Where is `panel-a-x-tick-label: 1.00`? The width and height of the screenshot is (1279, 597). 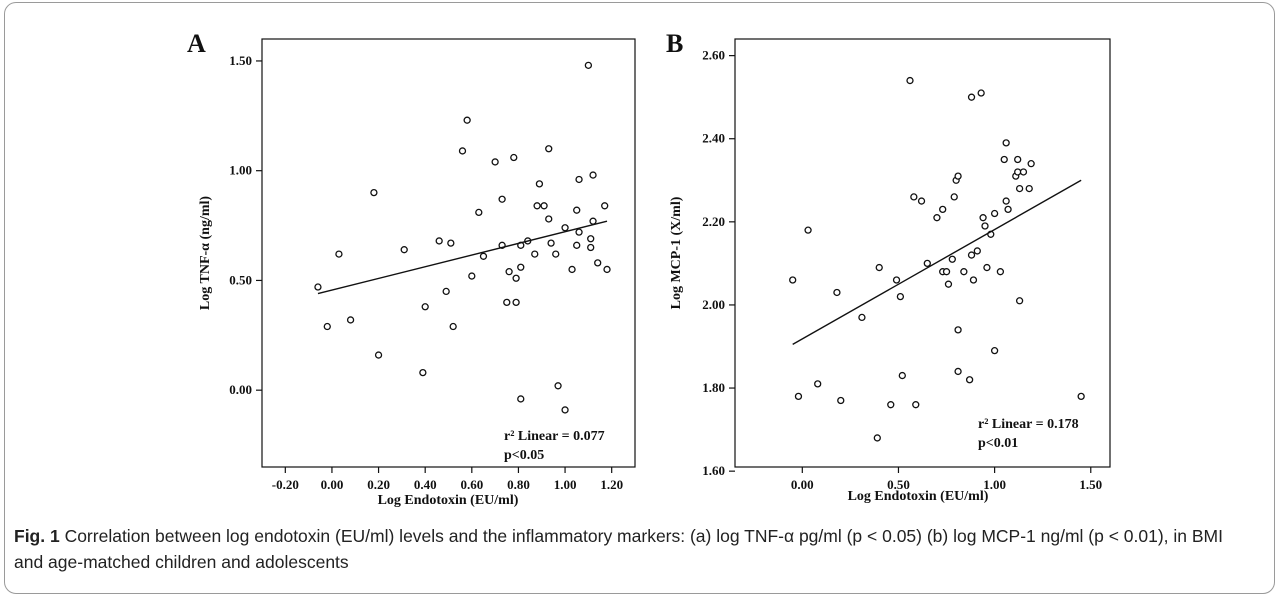 panel-a-x-tick-label: 1.00 is located at coordinates (565, 484).